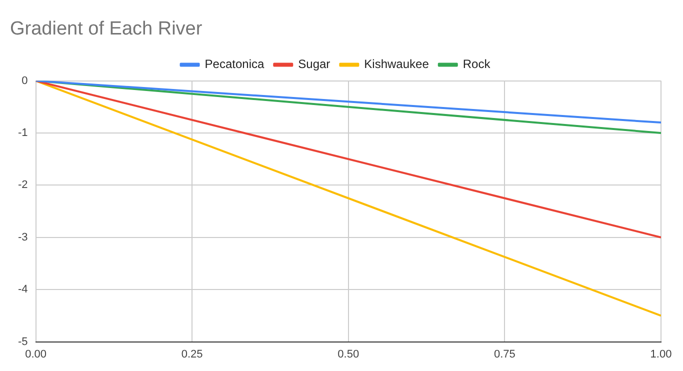 This screenshot has height=371, width=683. Describe the element at coordinates (23, 237) in the screenshot. I see `y-tick-label: -3` at that location.